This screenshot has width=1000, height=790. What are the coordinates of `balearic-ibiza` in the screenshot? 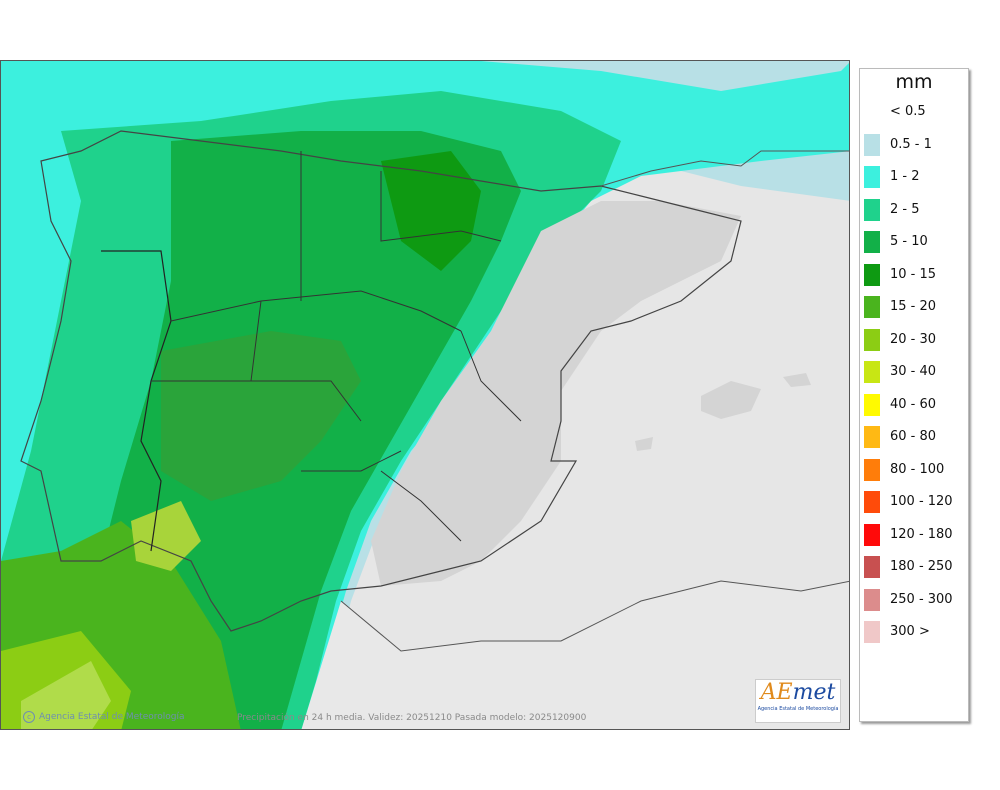 It's located at (644, 444).